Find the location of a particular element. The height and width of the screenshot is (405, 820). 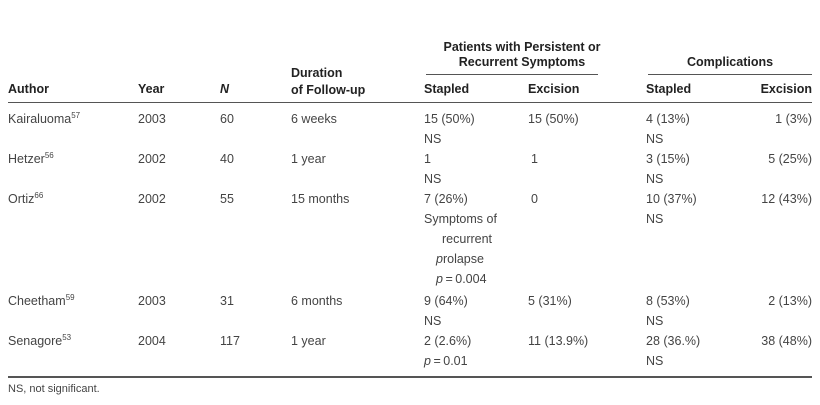

p-value: = 0.004 is located at coordinates (464, 279).